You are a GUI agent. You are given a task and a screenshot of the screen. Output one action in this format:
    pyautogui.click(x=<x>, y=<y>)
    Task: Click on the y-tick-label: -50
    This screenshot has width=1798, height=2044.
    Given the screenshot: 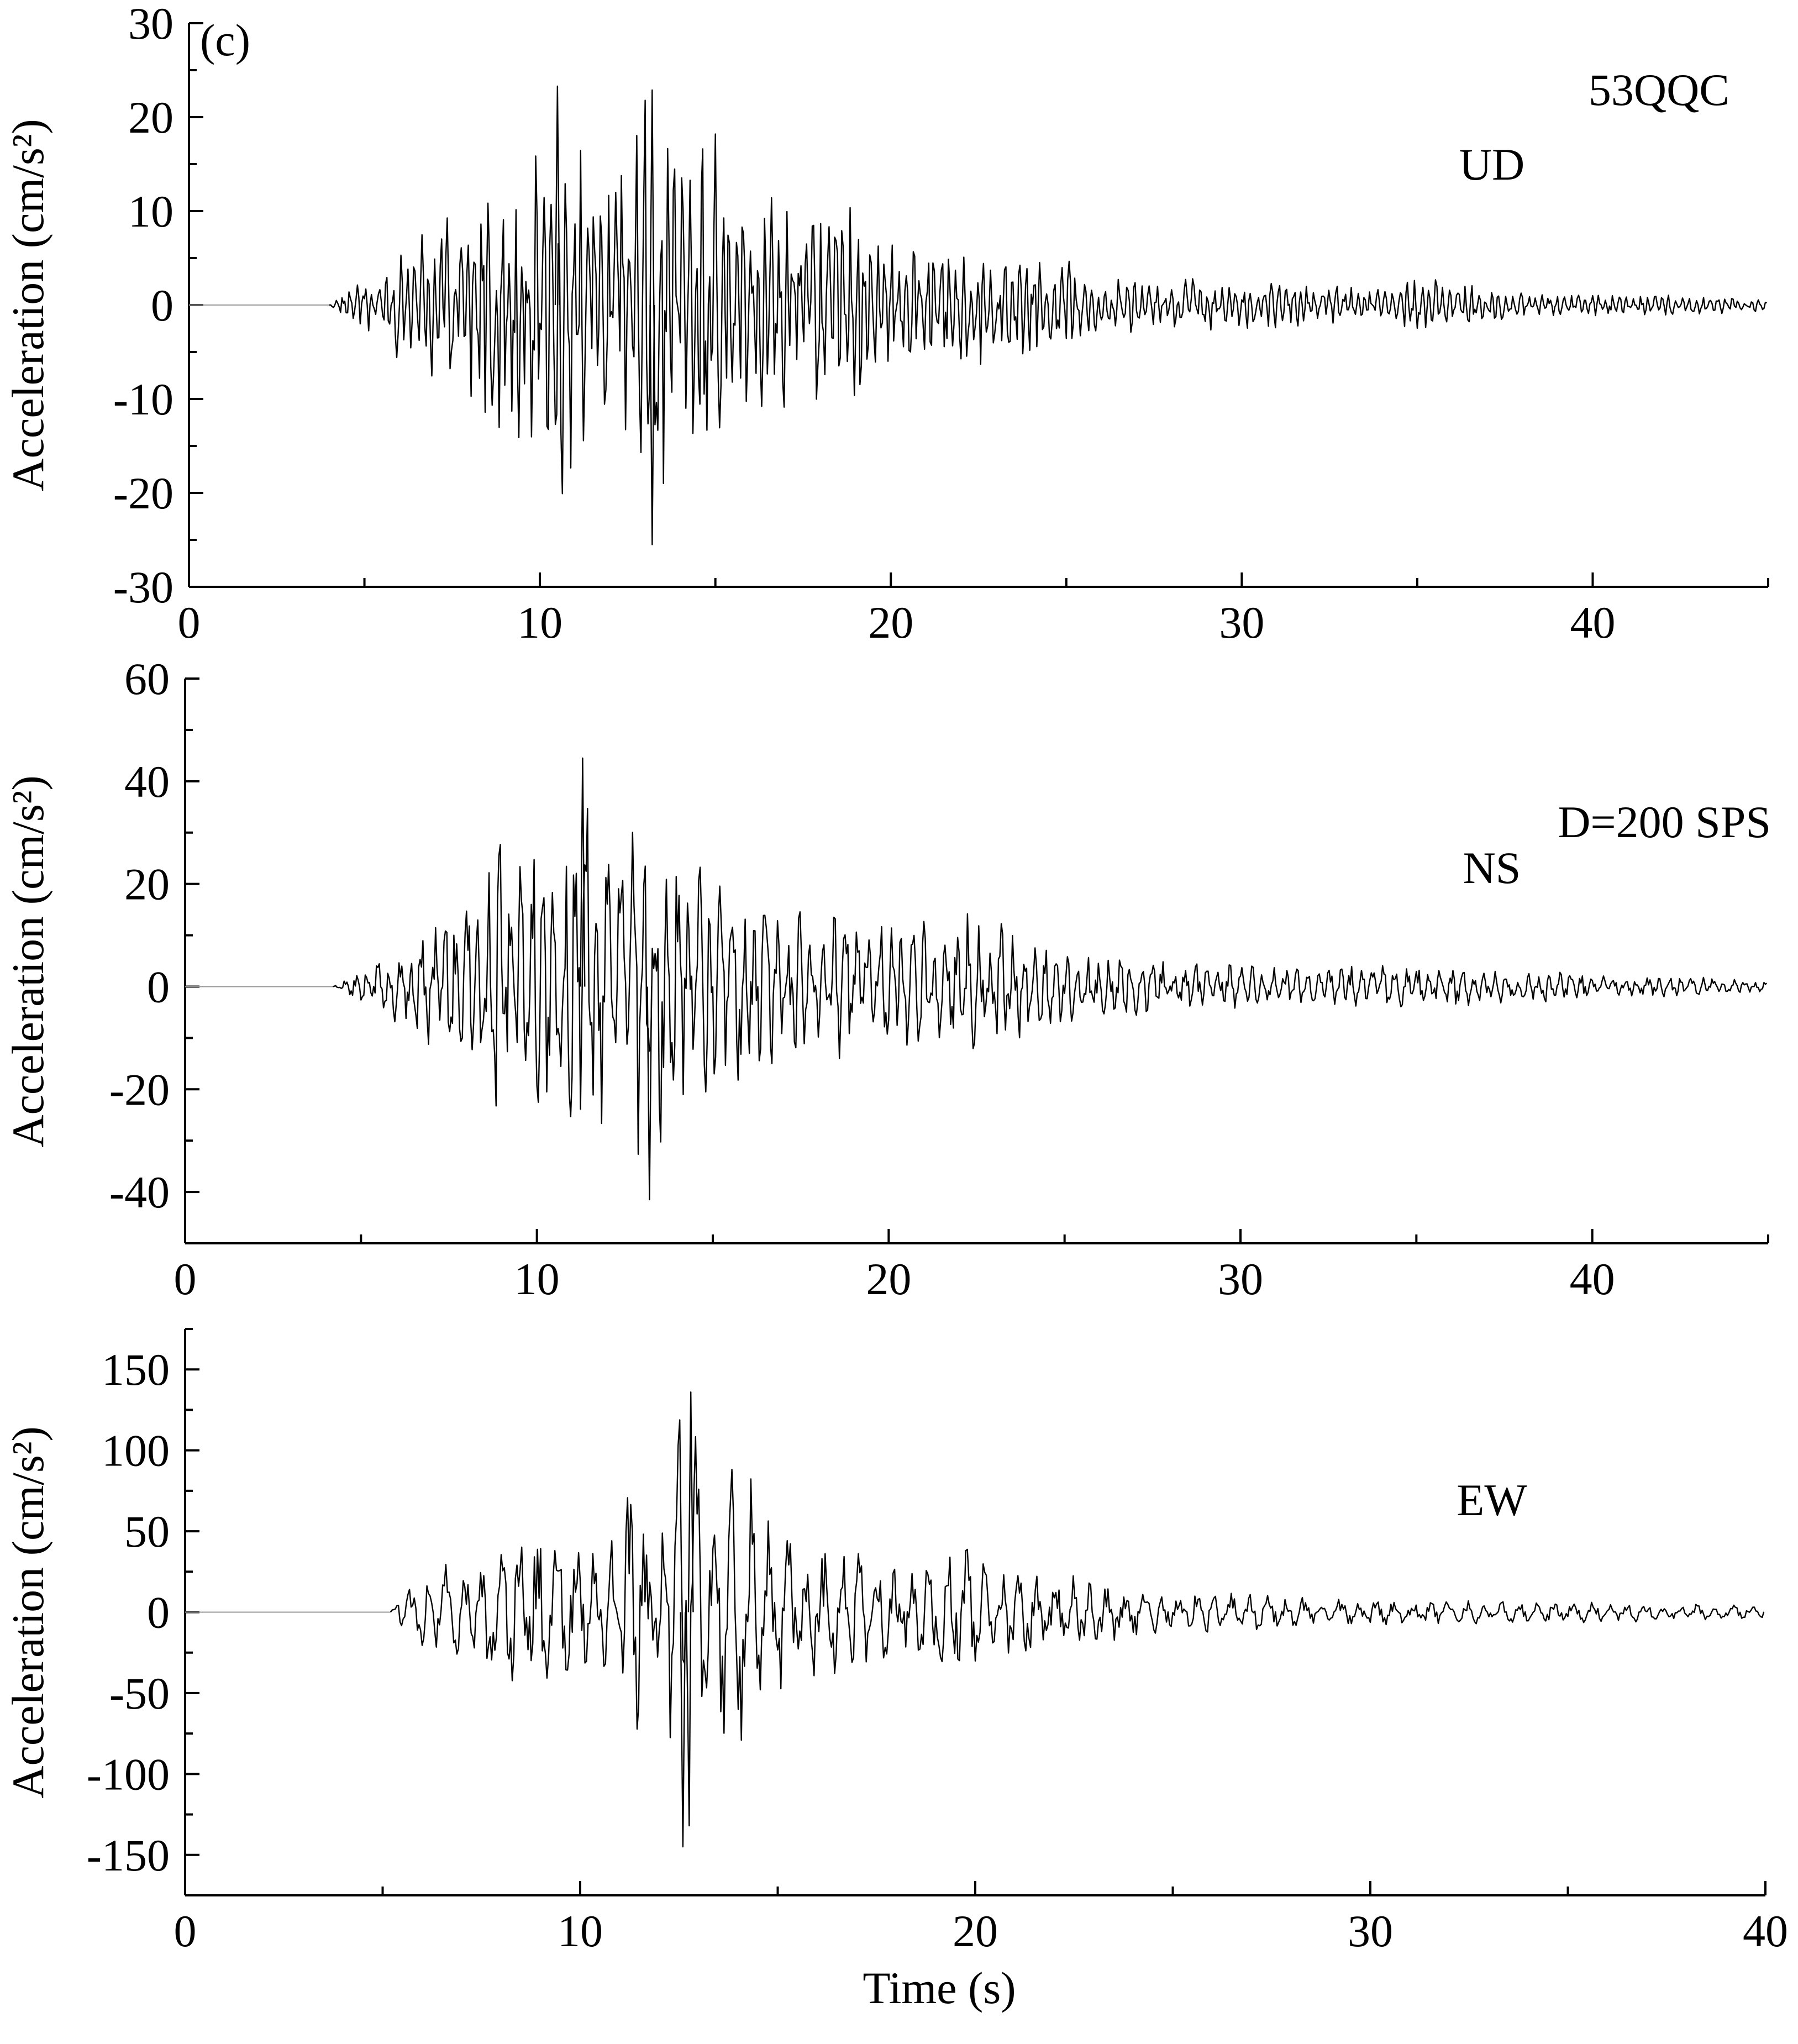 What is the action you would take?
    pyautogui.click(x=139, y=1694)
    